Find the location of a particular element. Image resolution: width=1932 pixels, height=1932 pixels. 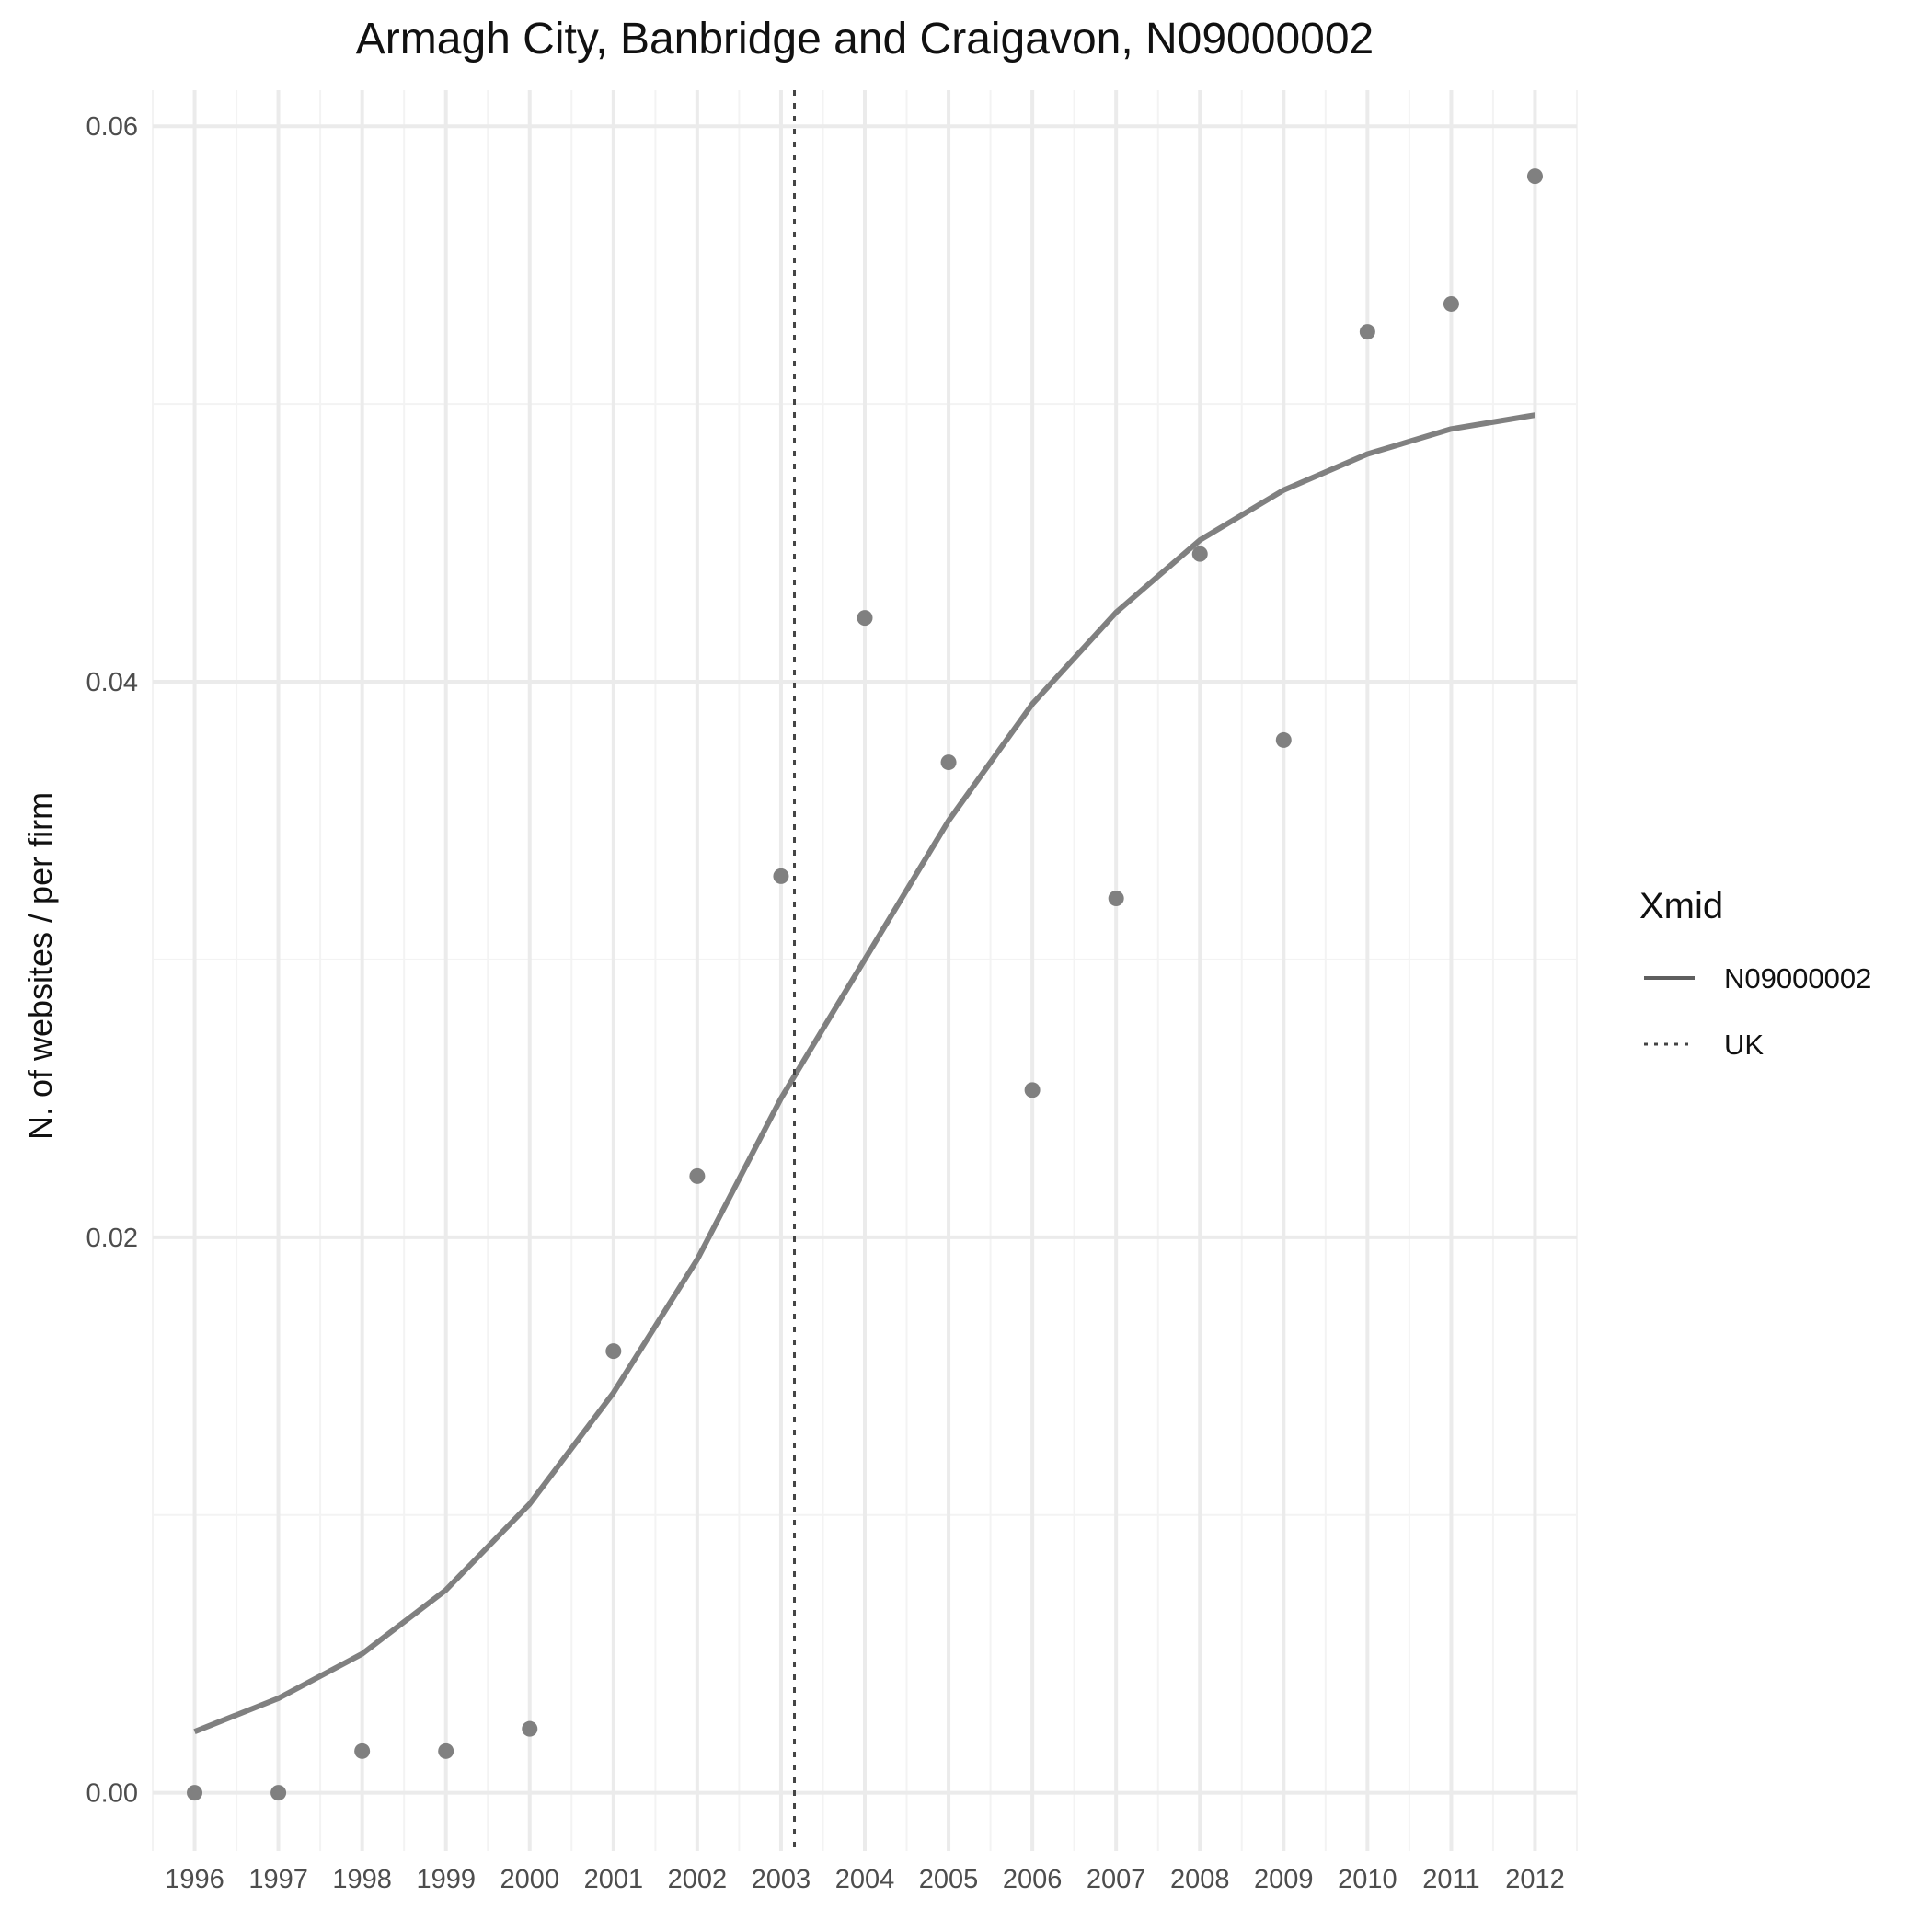

x-tick-label: 1997 is located at coordinates (278, 1879).